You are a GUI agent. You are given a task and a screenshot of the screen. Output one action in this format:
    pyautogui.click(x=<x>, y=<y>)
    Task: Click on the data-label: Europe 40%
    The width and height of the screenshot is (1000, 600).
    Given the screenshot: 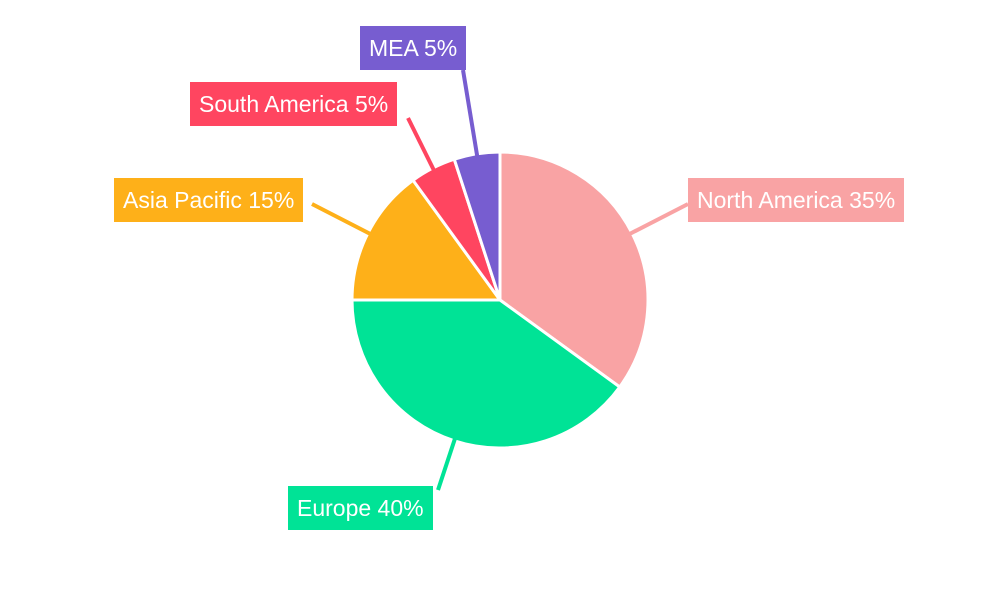 What is the action you would take?
    pyautogui.click(x=360, y=508)
    